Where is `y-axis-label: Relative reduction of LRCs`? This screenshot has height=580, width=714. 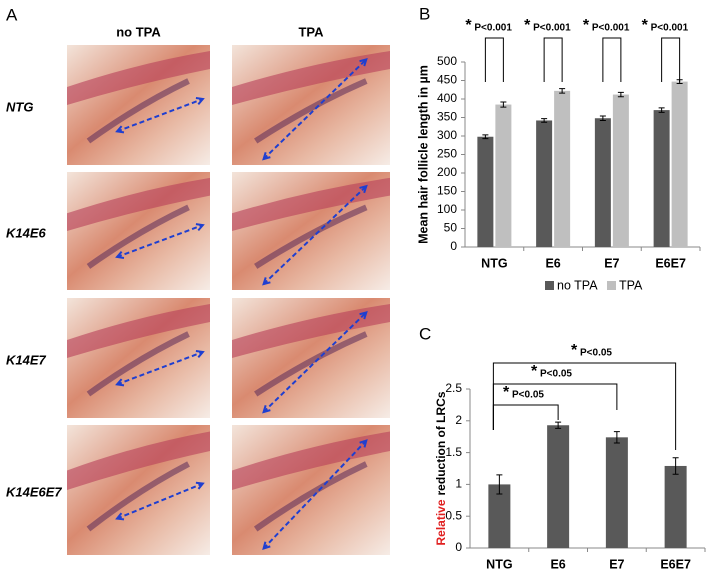 y-axis-label: Relative reduction of LRCs is located at coordinates (441, 468).